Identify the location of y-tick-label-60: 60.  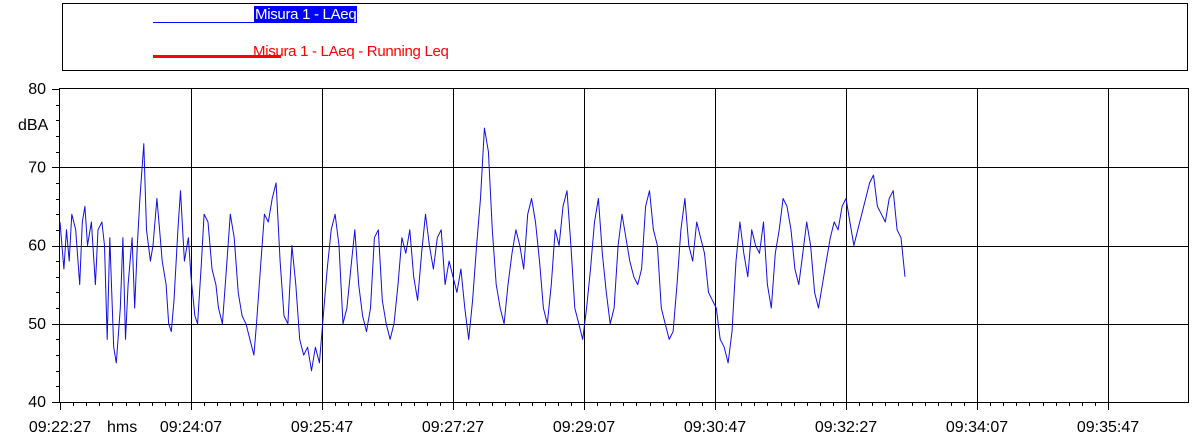
(37, 246).